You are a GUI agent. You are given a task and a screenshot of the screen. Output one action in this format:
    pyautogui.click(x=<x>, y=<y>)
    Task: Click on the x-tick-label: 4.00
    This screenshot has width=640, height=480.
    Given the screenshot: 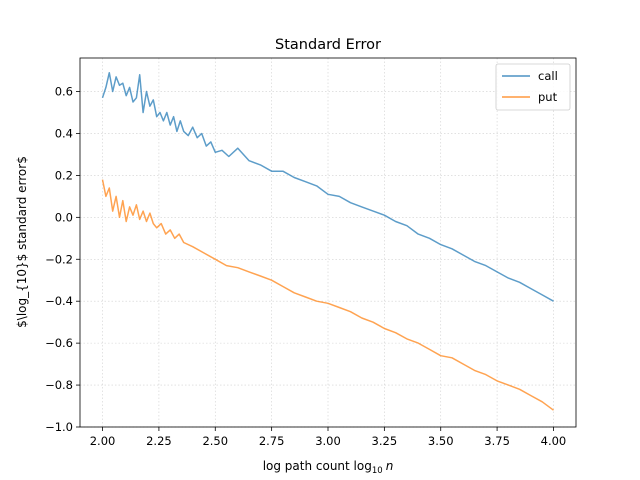 What is the action you would take?
    pyautogui.click(x=554, y=441)
    